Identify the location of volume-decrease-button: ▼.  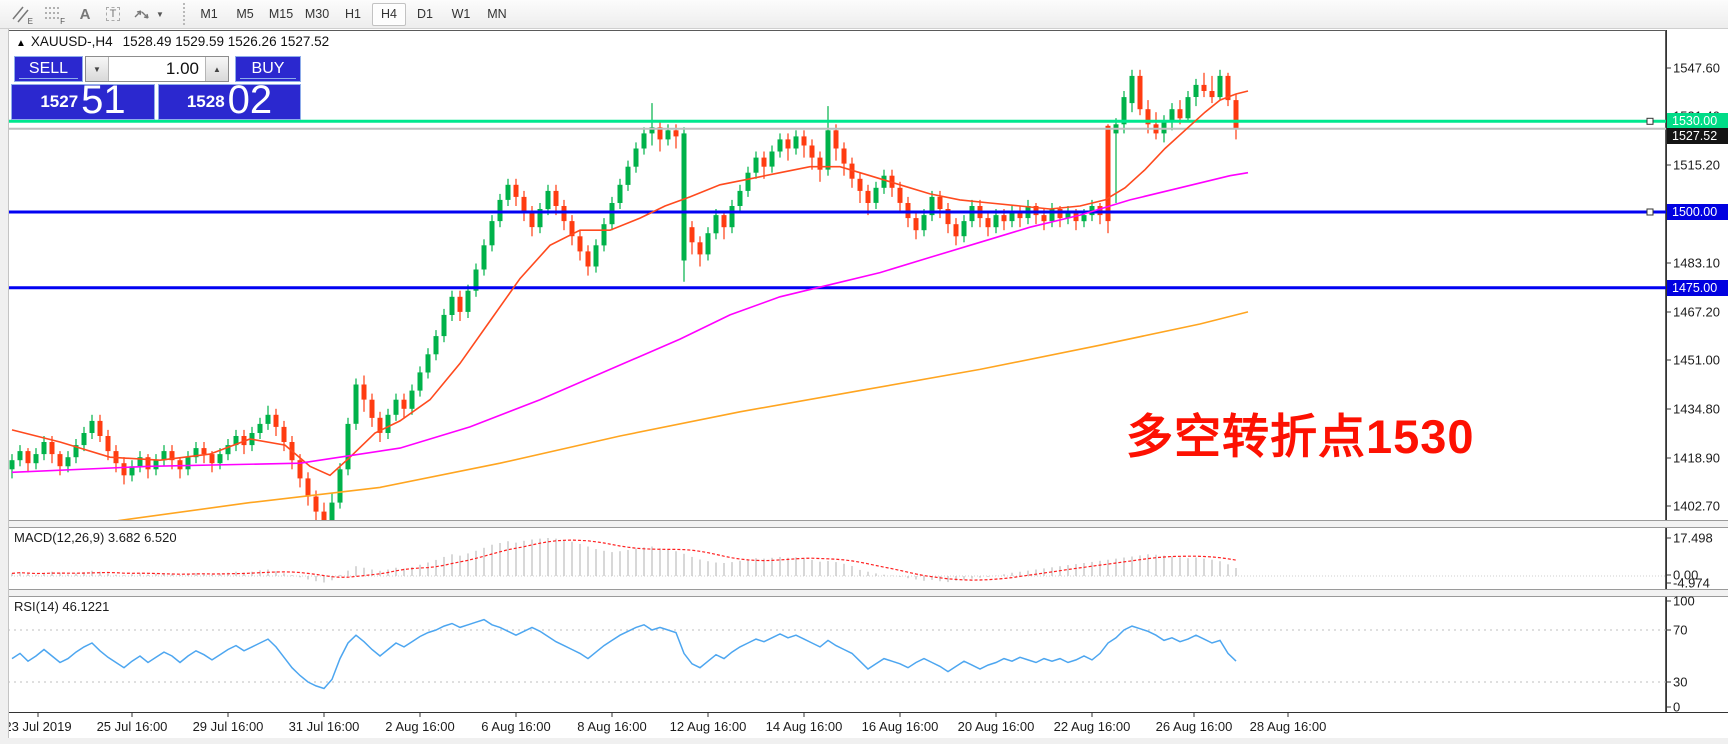
(97, 69).